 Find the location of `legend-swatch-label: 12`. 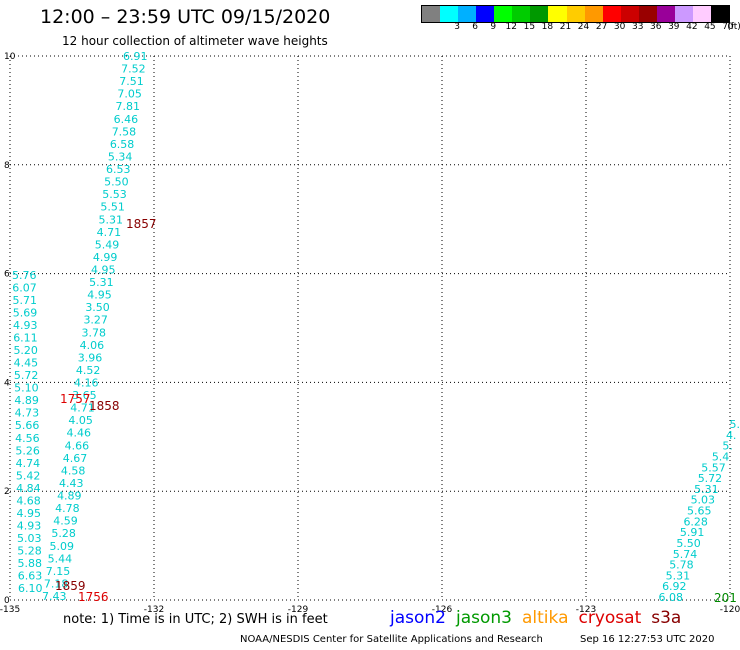

legend-swatch-label: 12 is located at coordinates (511, 27).